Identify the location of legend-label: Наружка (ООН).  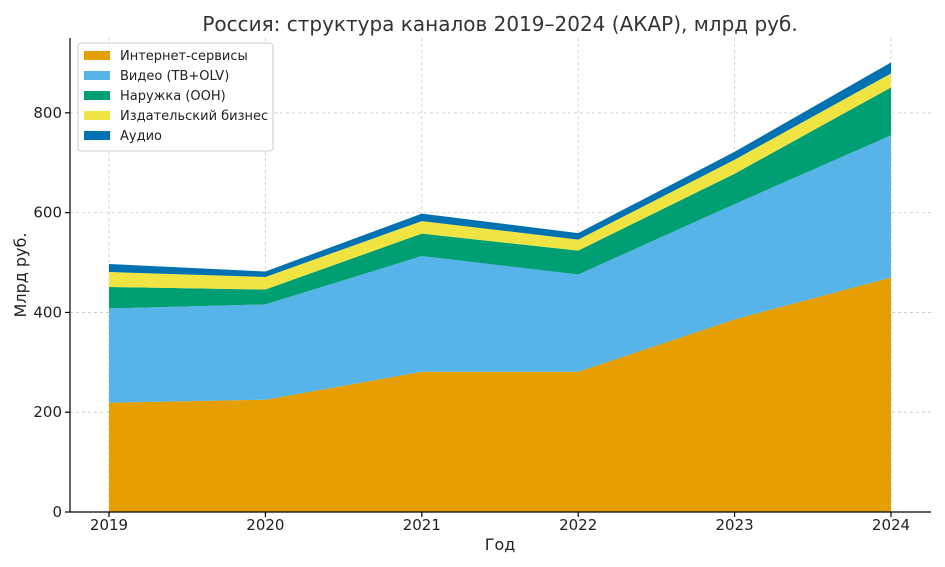
(173, 96).